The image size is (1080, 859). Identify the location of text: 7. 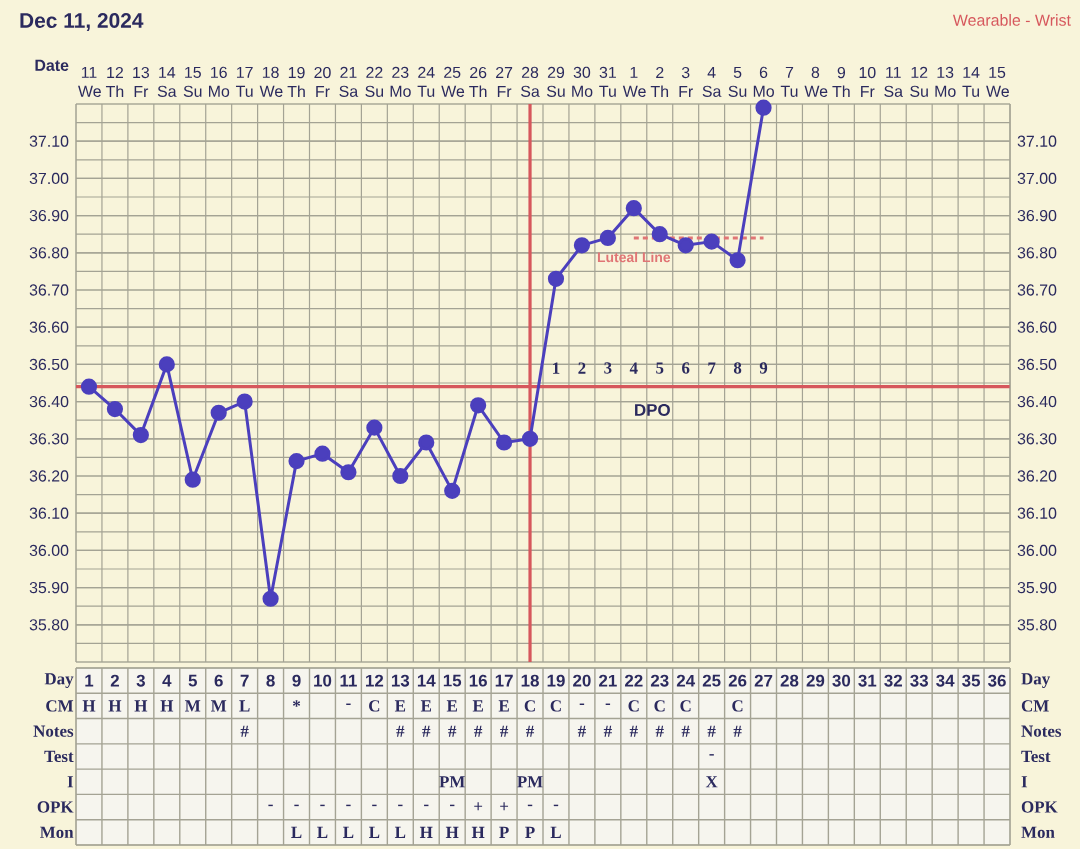
(244, 680).